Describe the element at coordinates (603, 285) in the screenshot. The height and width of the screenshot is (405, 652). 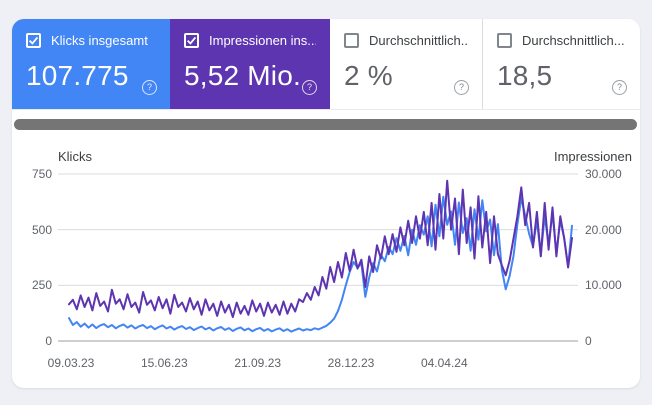
I see `right-axis-tick: 10.000` at that location.